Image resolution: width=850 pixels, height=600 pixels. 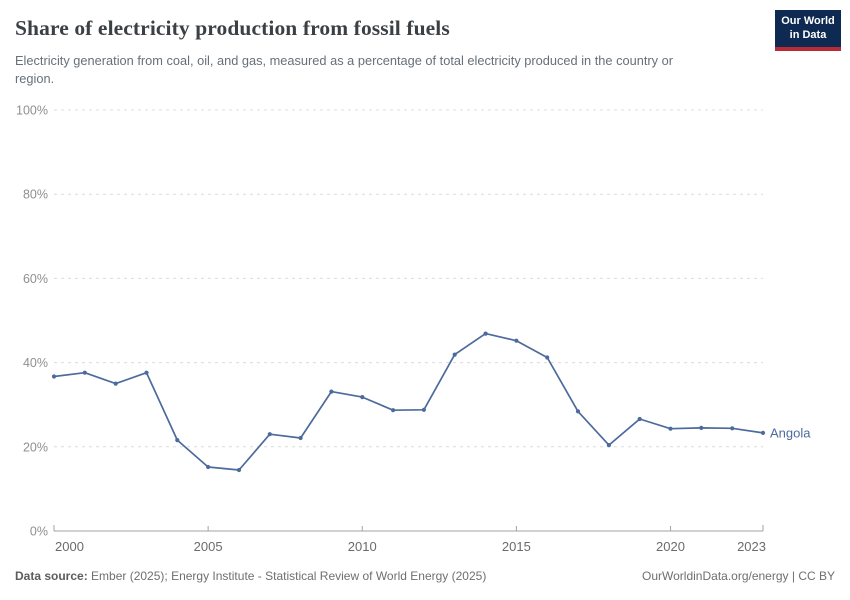 What do you see at coordinates (69, 546) in the screenshot?
I see `x-axis-label-2000: 2000` at bounding box center [69, 546].